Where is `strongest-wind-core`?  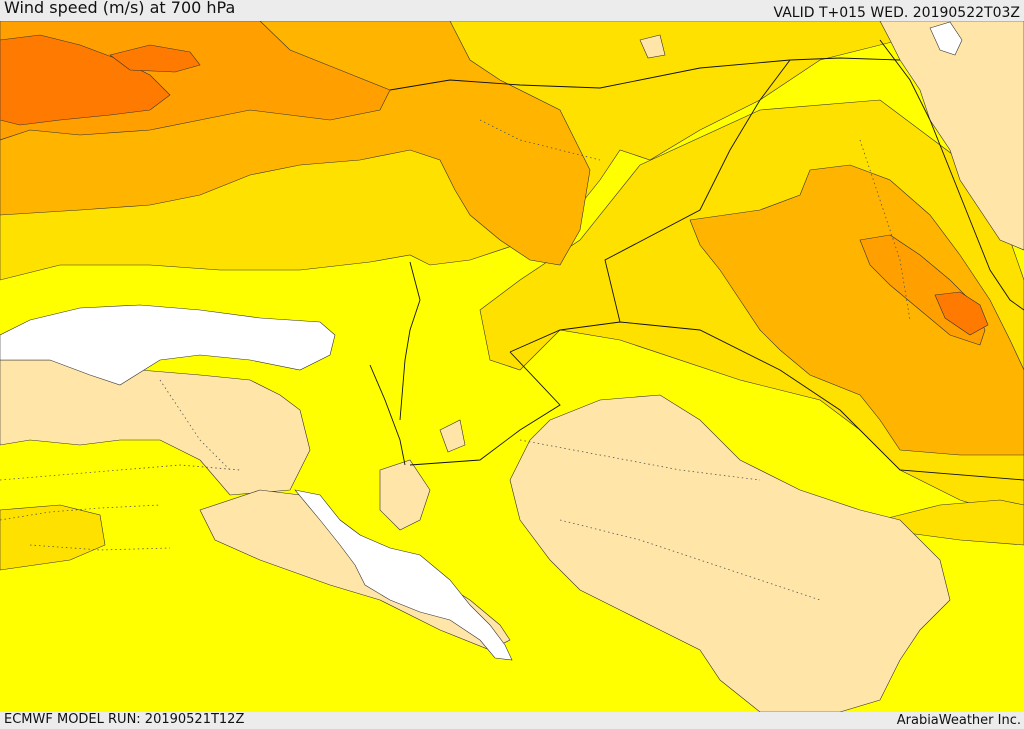 strongest-wind-core is located at coordinates (85, 80).